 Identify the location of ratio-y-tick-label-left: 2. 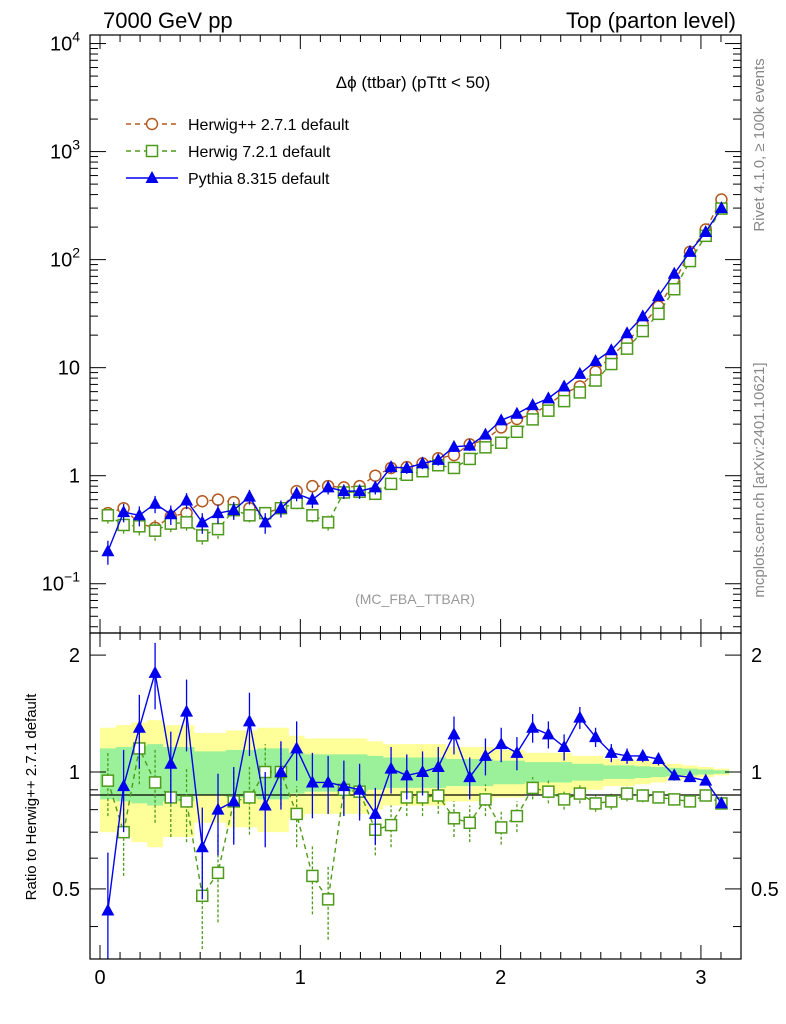
(74, 656).